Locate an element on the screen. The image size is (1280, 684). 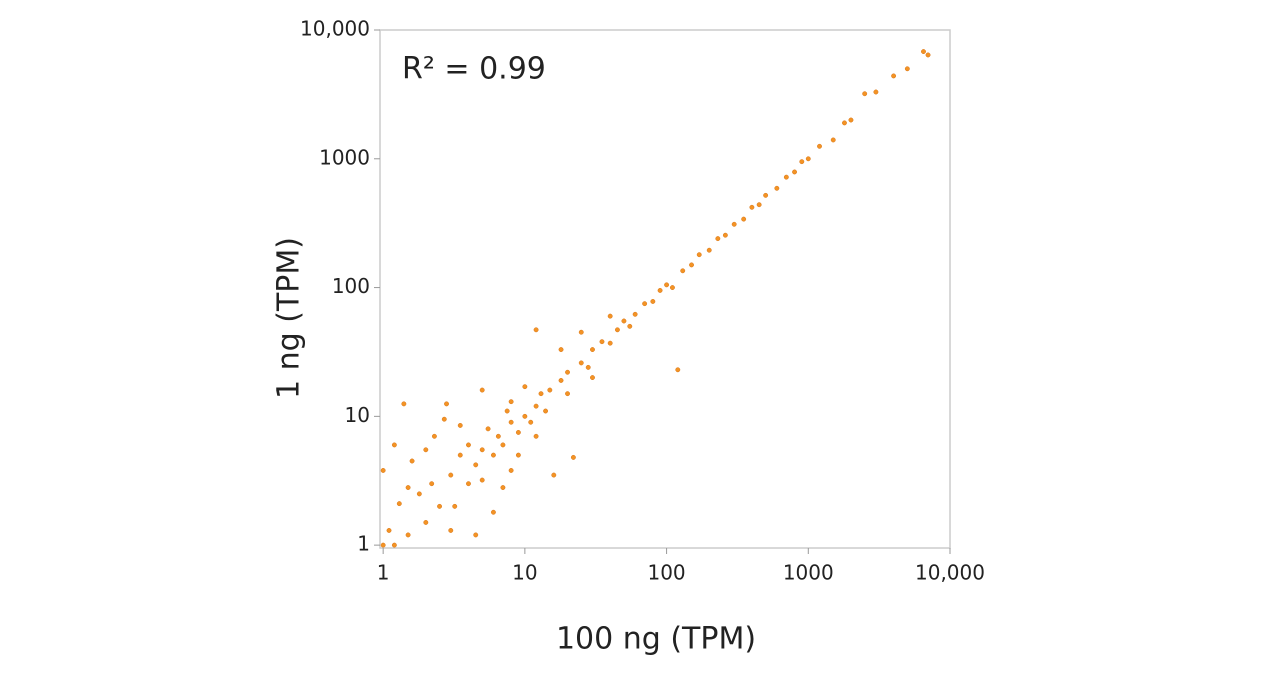
x-tick-label: 1 is located at coordinates (383, 573).